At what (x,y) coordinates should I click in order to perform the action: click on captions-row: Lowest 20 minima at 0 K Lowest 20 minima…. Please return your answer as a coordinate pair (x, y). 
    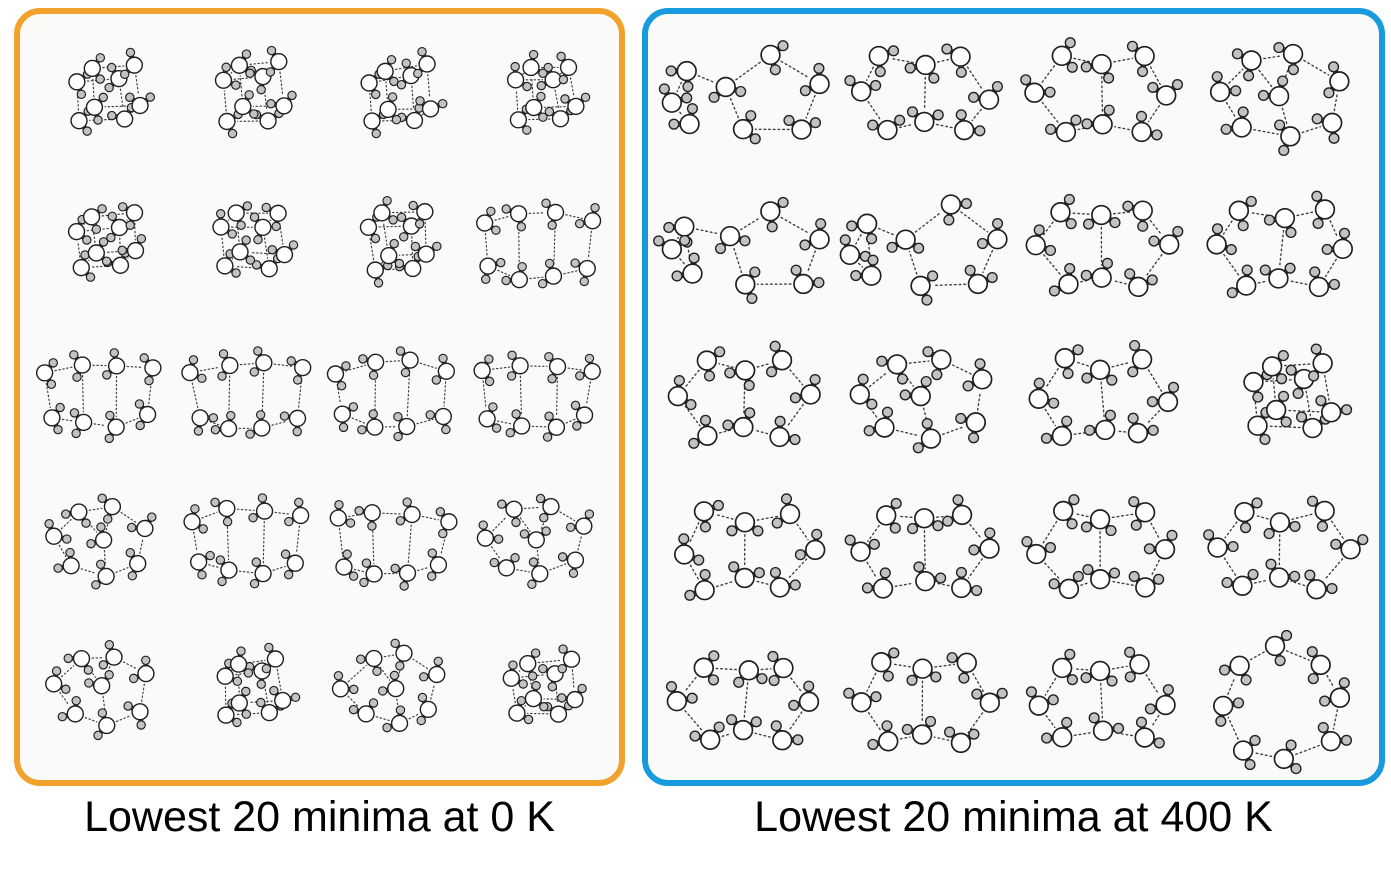
    Looking at the image, I should click on (695, 815).